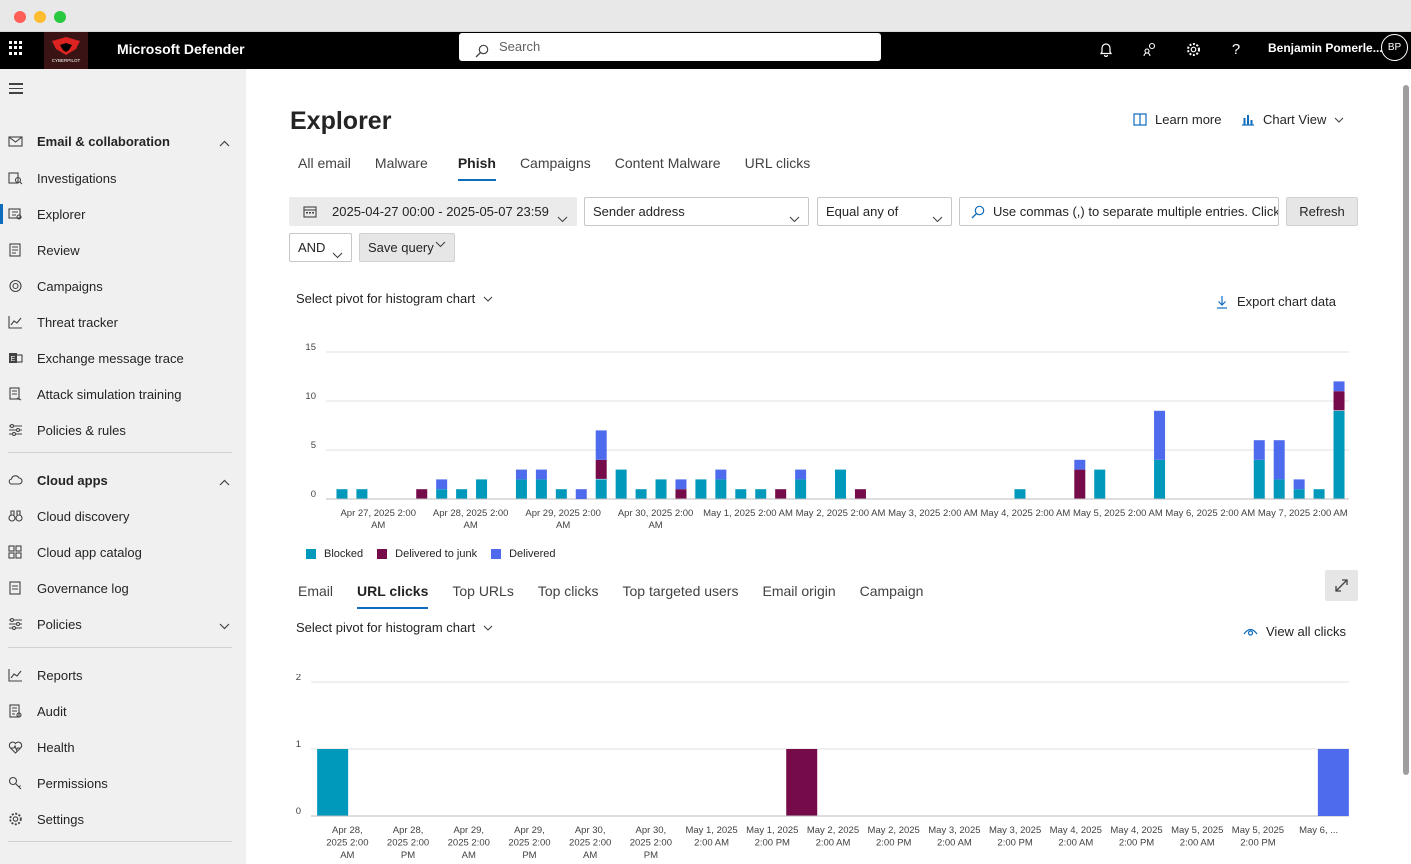 The width and height of the screenshot is (1411, 864). What do you see at coordinates (483, 591) in the screenshot?
I see `subtab-top-urls: Top URLs` at bounding box center [483, 591].